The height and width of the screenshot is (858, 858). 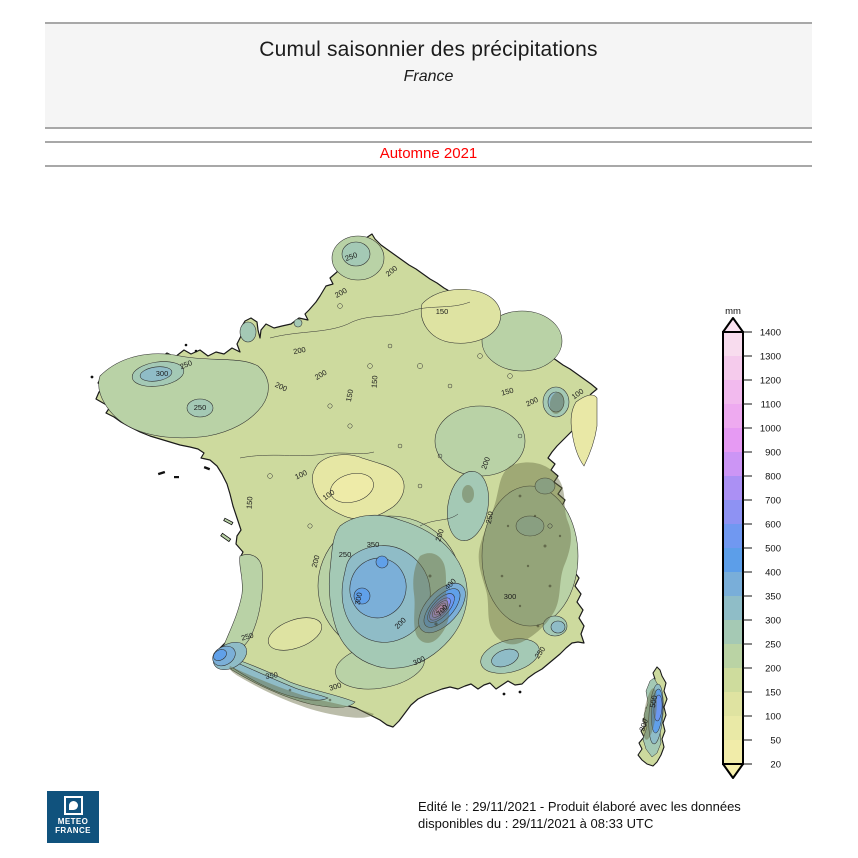 What do you see at coordinates (73, 821) in the screenshot?
I see `logo-text-line1: METEO` at bounding box center [73, 821].